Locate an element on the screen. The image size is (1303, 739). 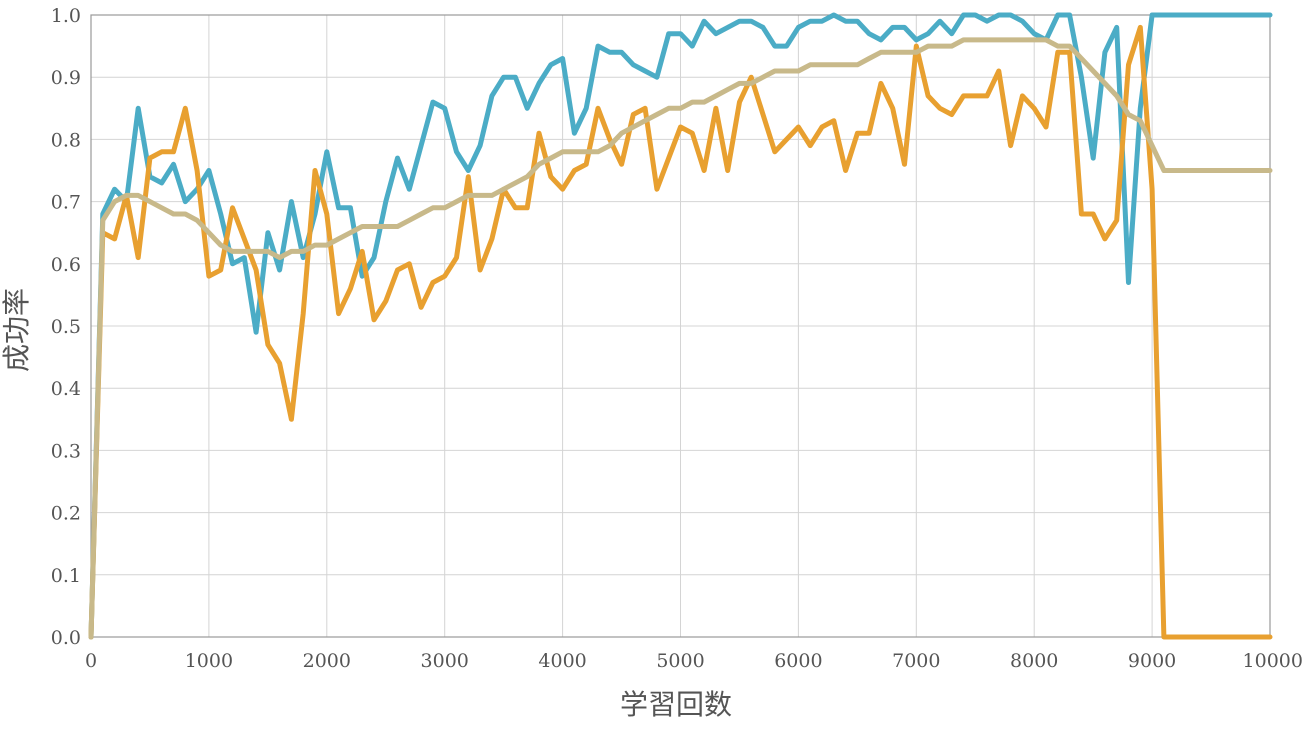
y-tick-label: 0.9 is located at coordinates (66, 78).